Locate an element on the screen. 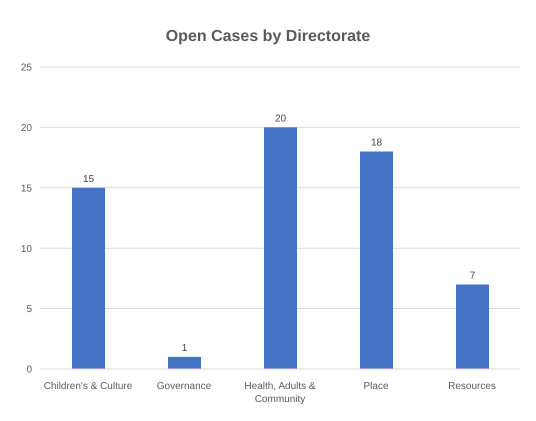 The width and height of the screenshot is (536, 421). x-tick-label: Health, Adults & Community is located at coordinates (280, 393).